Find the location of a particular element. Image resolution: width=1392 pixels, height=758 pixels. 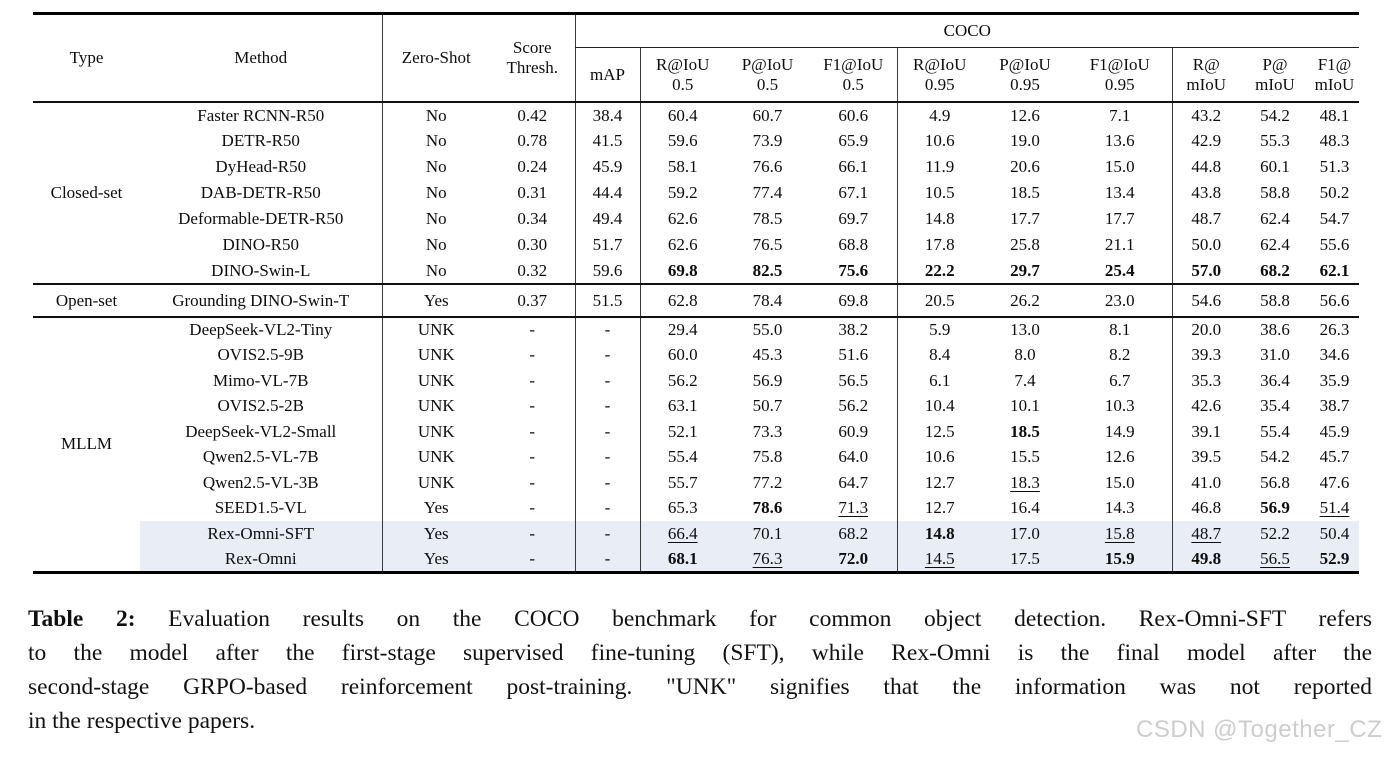

method-cell: DINO-R50 is located at coordinates (261, 244).